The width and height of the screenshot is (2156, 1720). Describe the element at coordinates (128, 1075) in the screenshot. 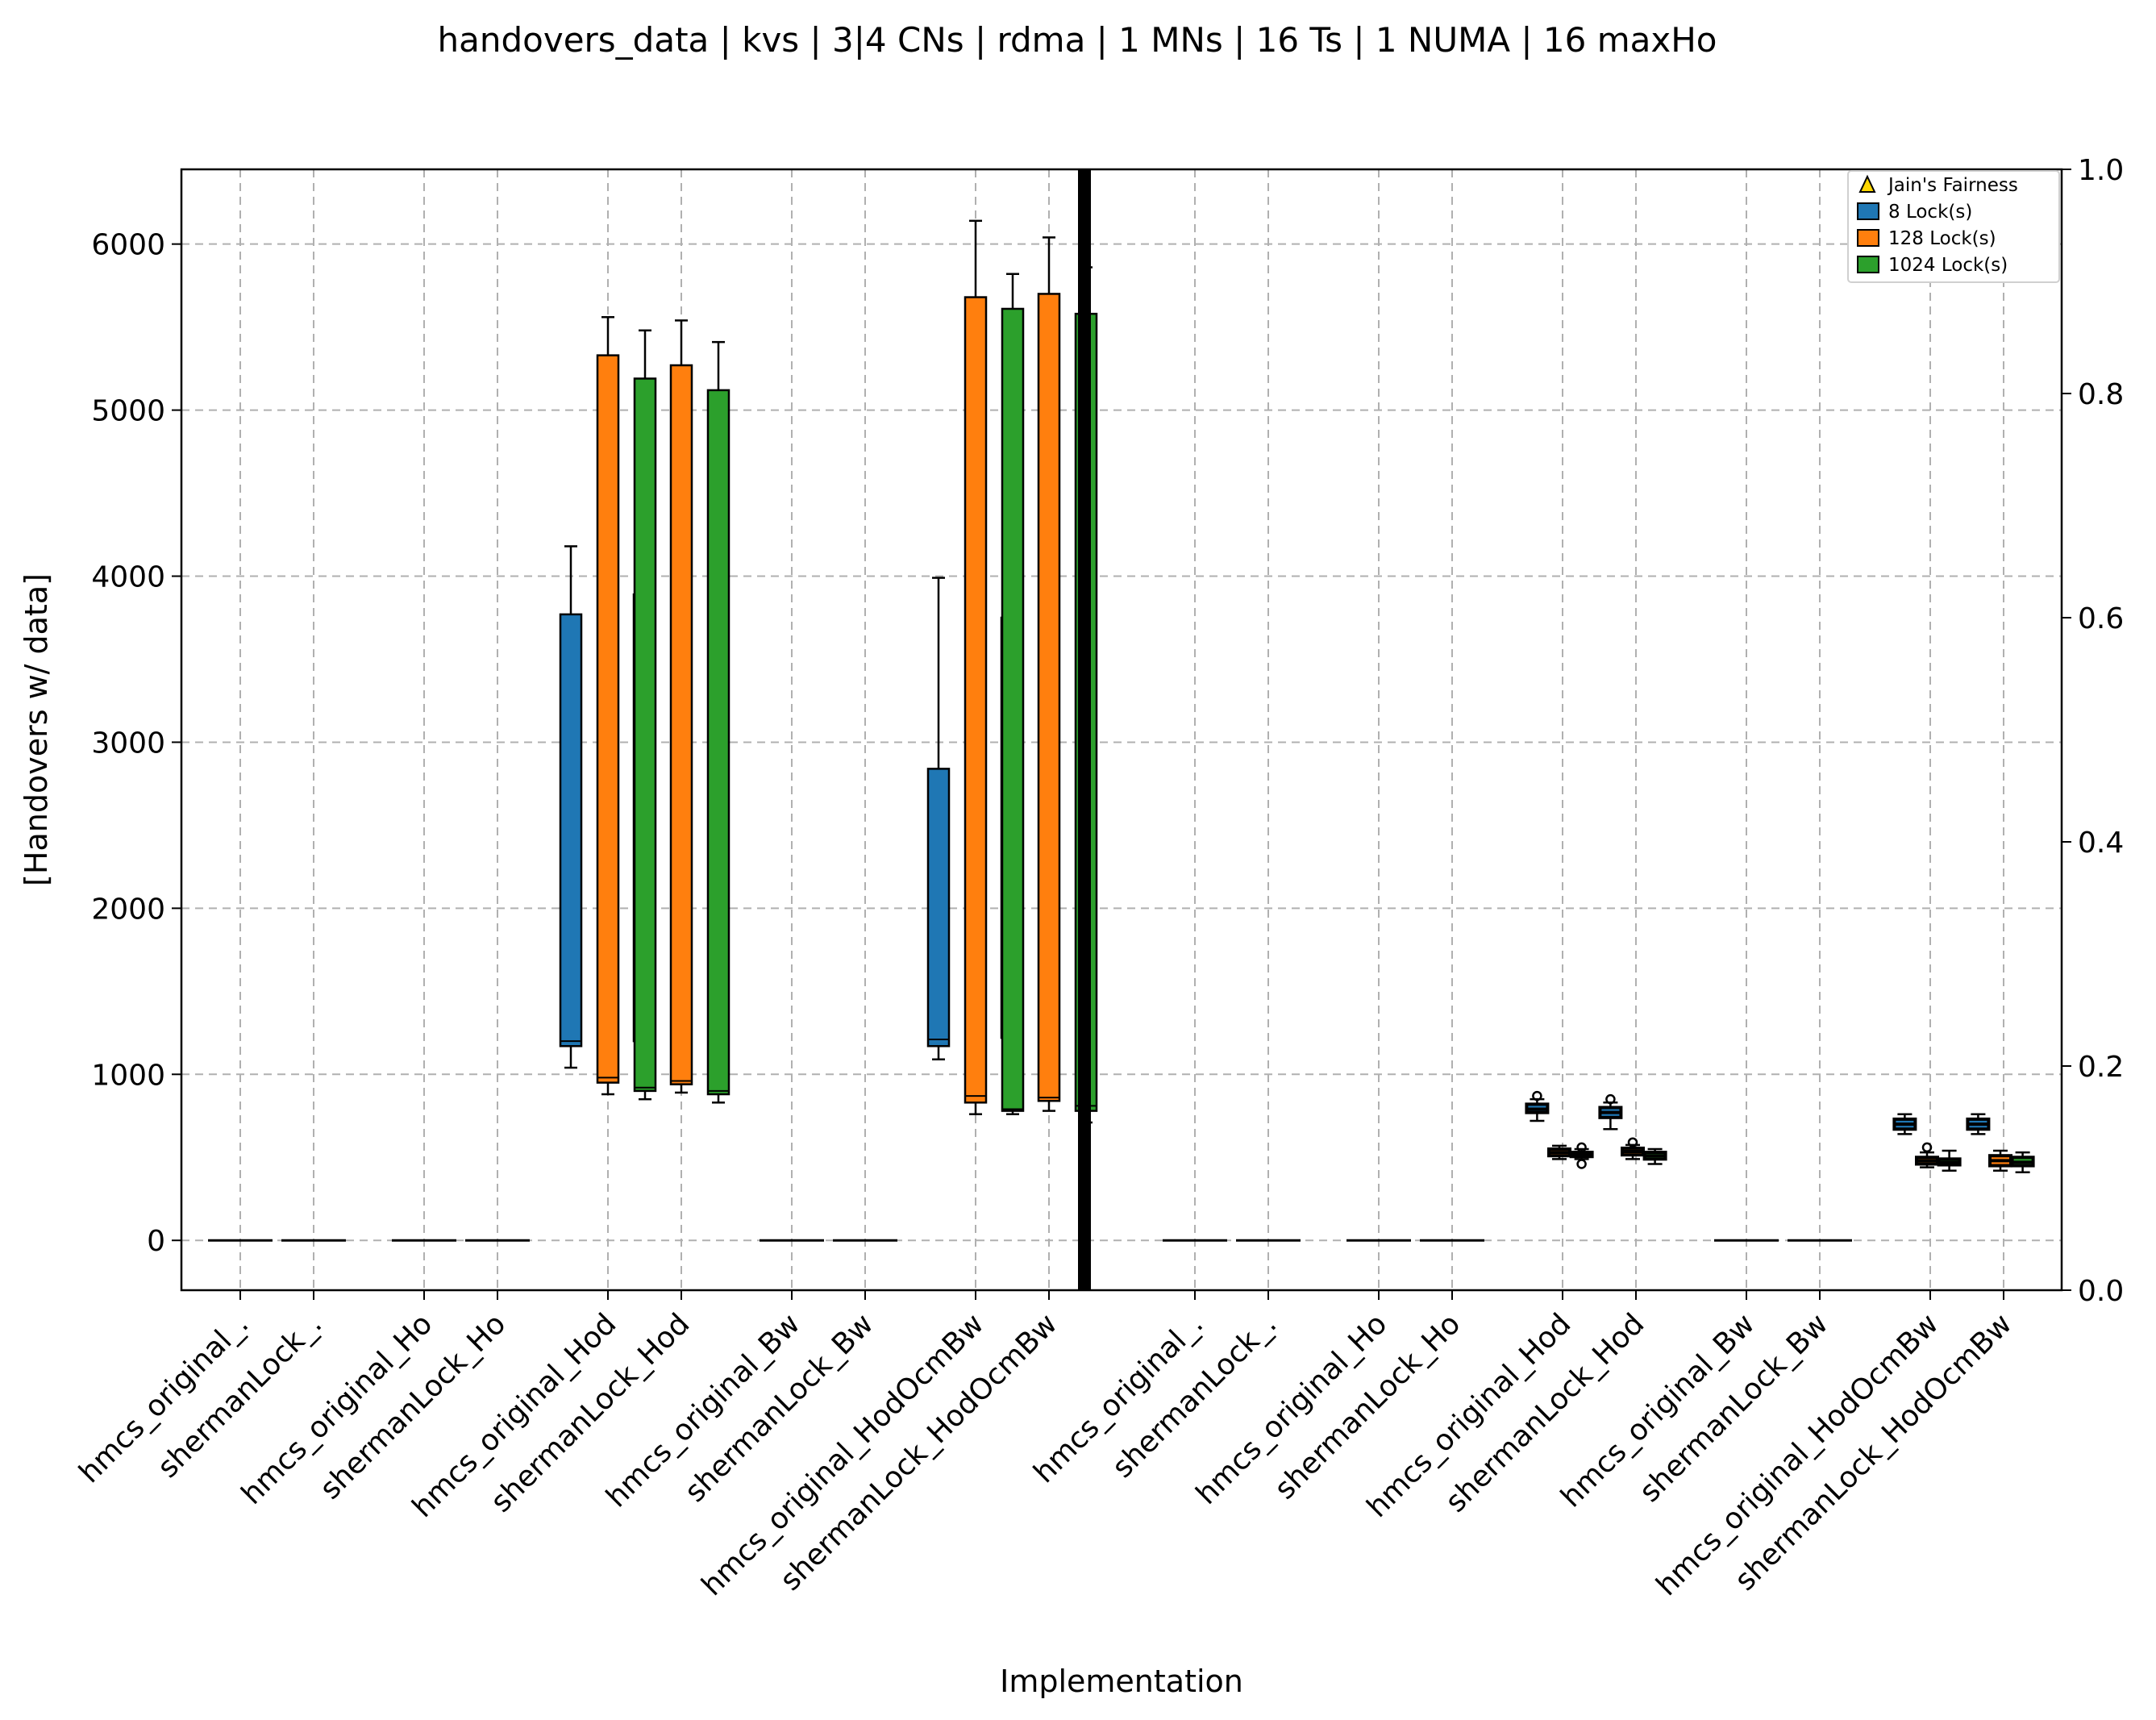

I see `y-tick-label: 1000` at that location.